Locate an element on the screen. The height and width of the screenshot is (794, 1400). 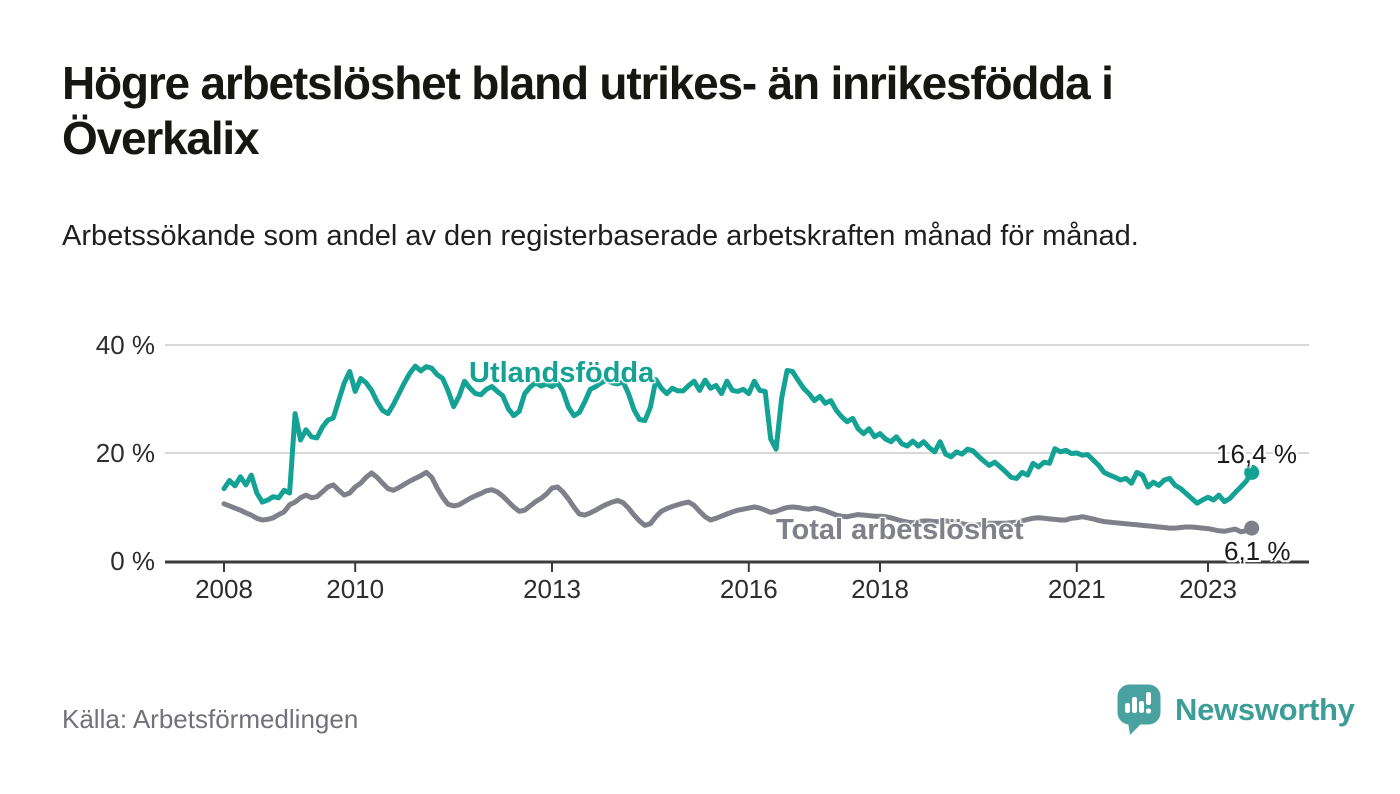
newsworthy-logo-text: Newsworthy is located at coordinates (1265, 709).